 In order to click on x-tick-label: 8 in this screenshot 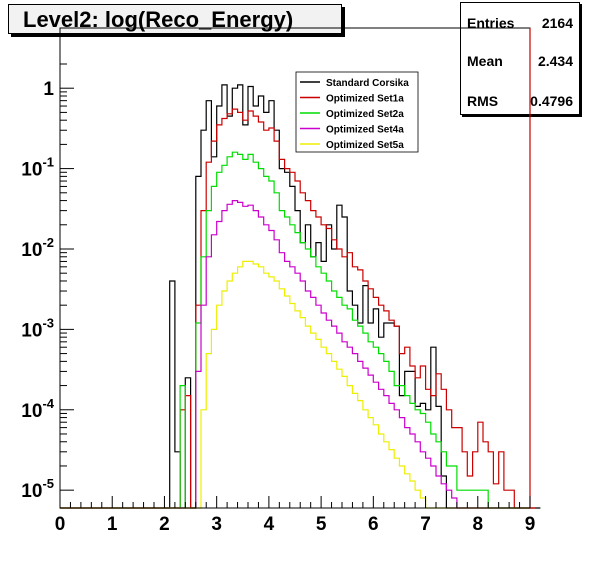, I will do `click(477, 524)`.